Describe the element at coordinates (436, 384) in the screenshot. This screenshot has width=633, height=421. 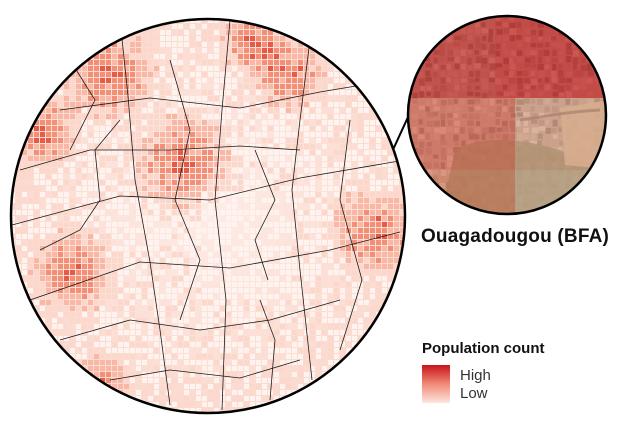
I see `legend-color-bar` at that location.